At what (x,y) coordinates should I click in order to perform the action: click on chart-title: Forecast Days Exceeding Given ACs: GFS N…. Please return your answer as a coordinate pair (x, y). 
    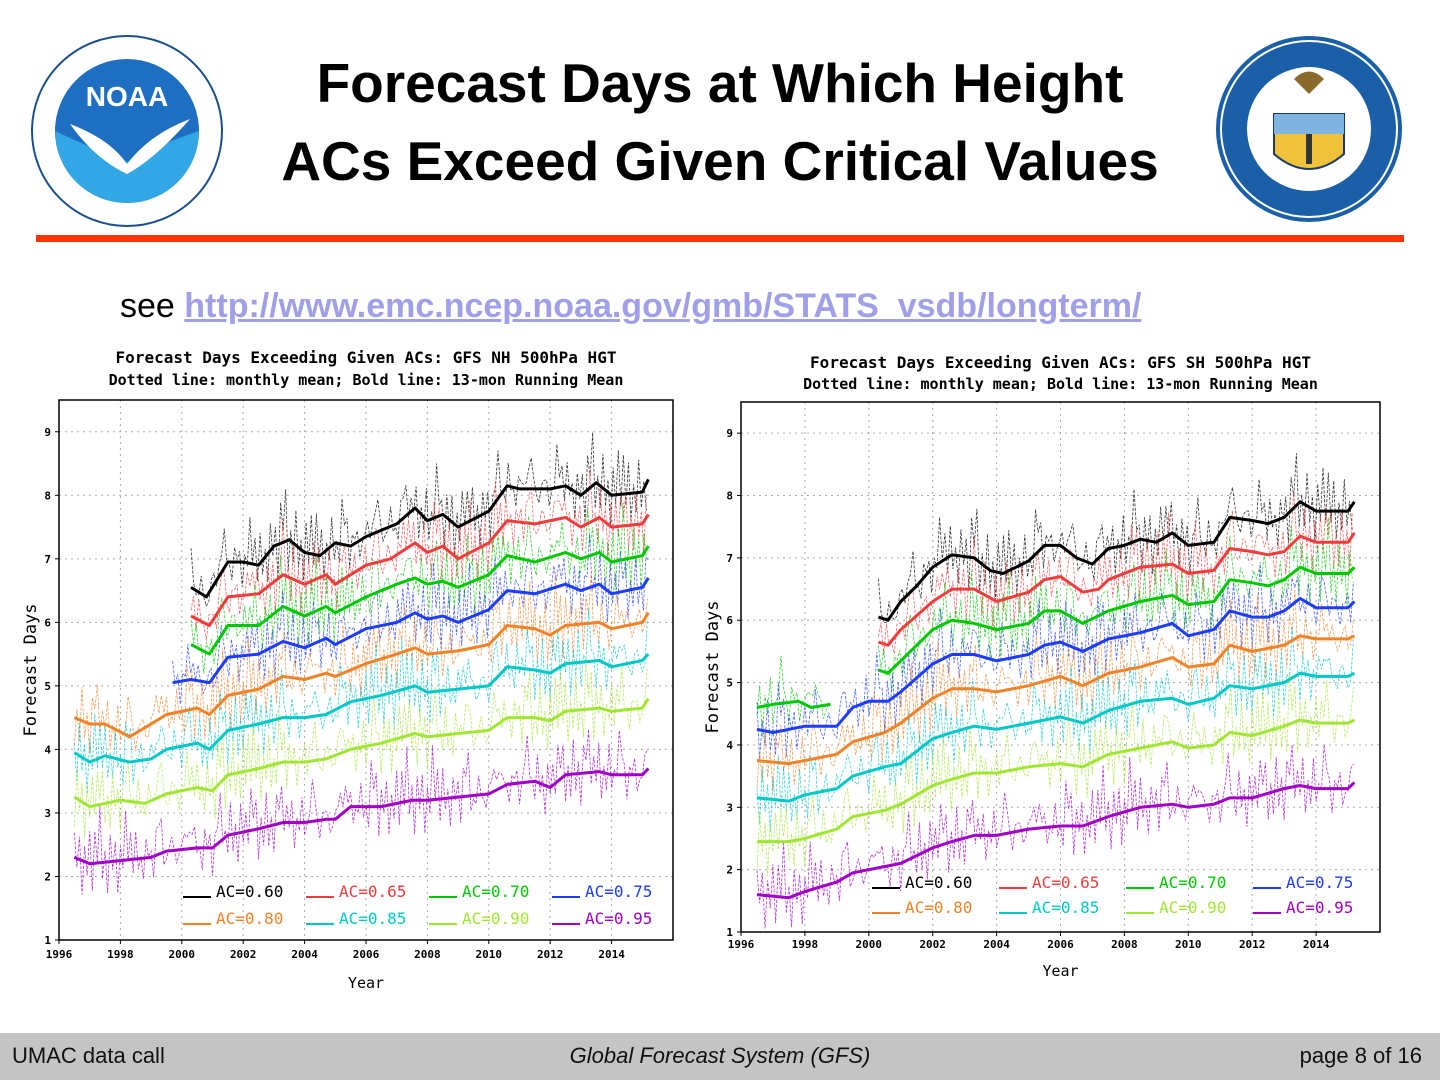
    Looking at the image, I should click on (366, 357).